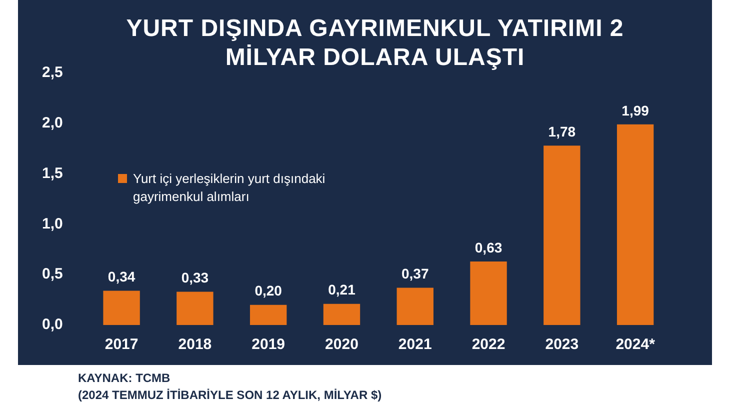 The width and height of the screenshot is (730, 420). I want to click on data-label: 0,63, so click(488, 247).